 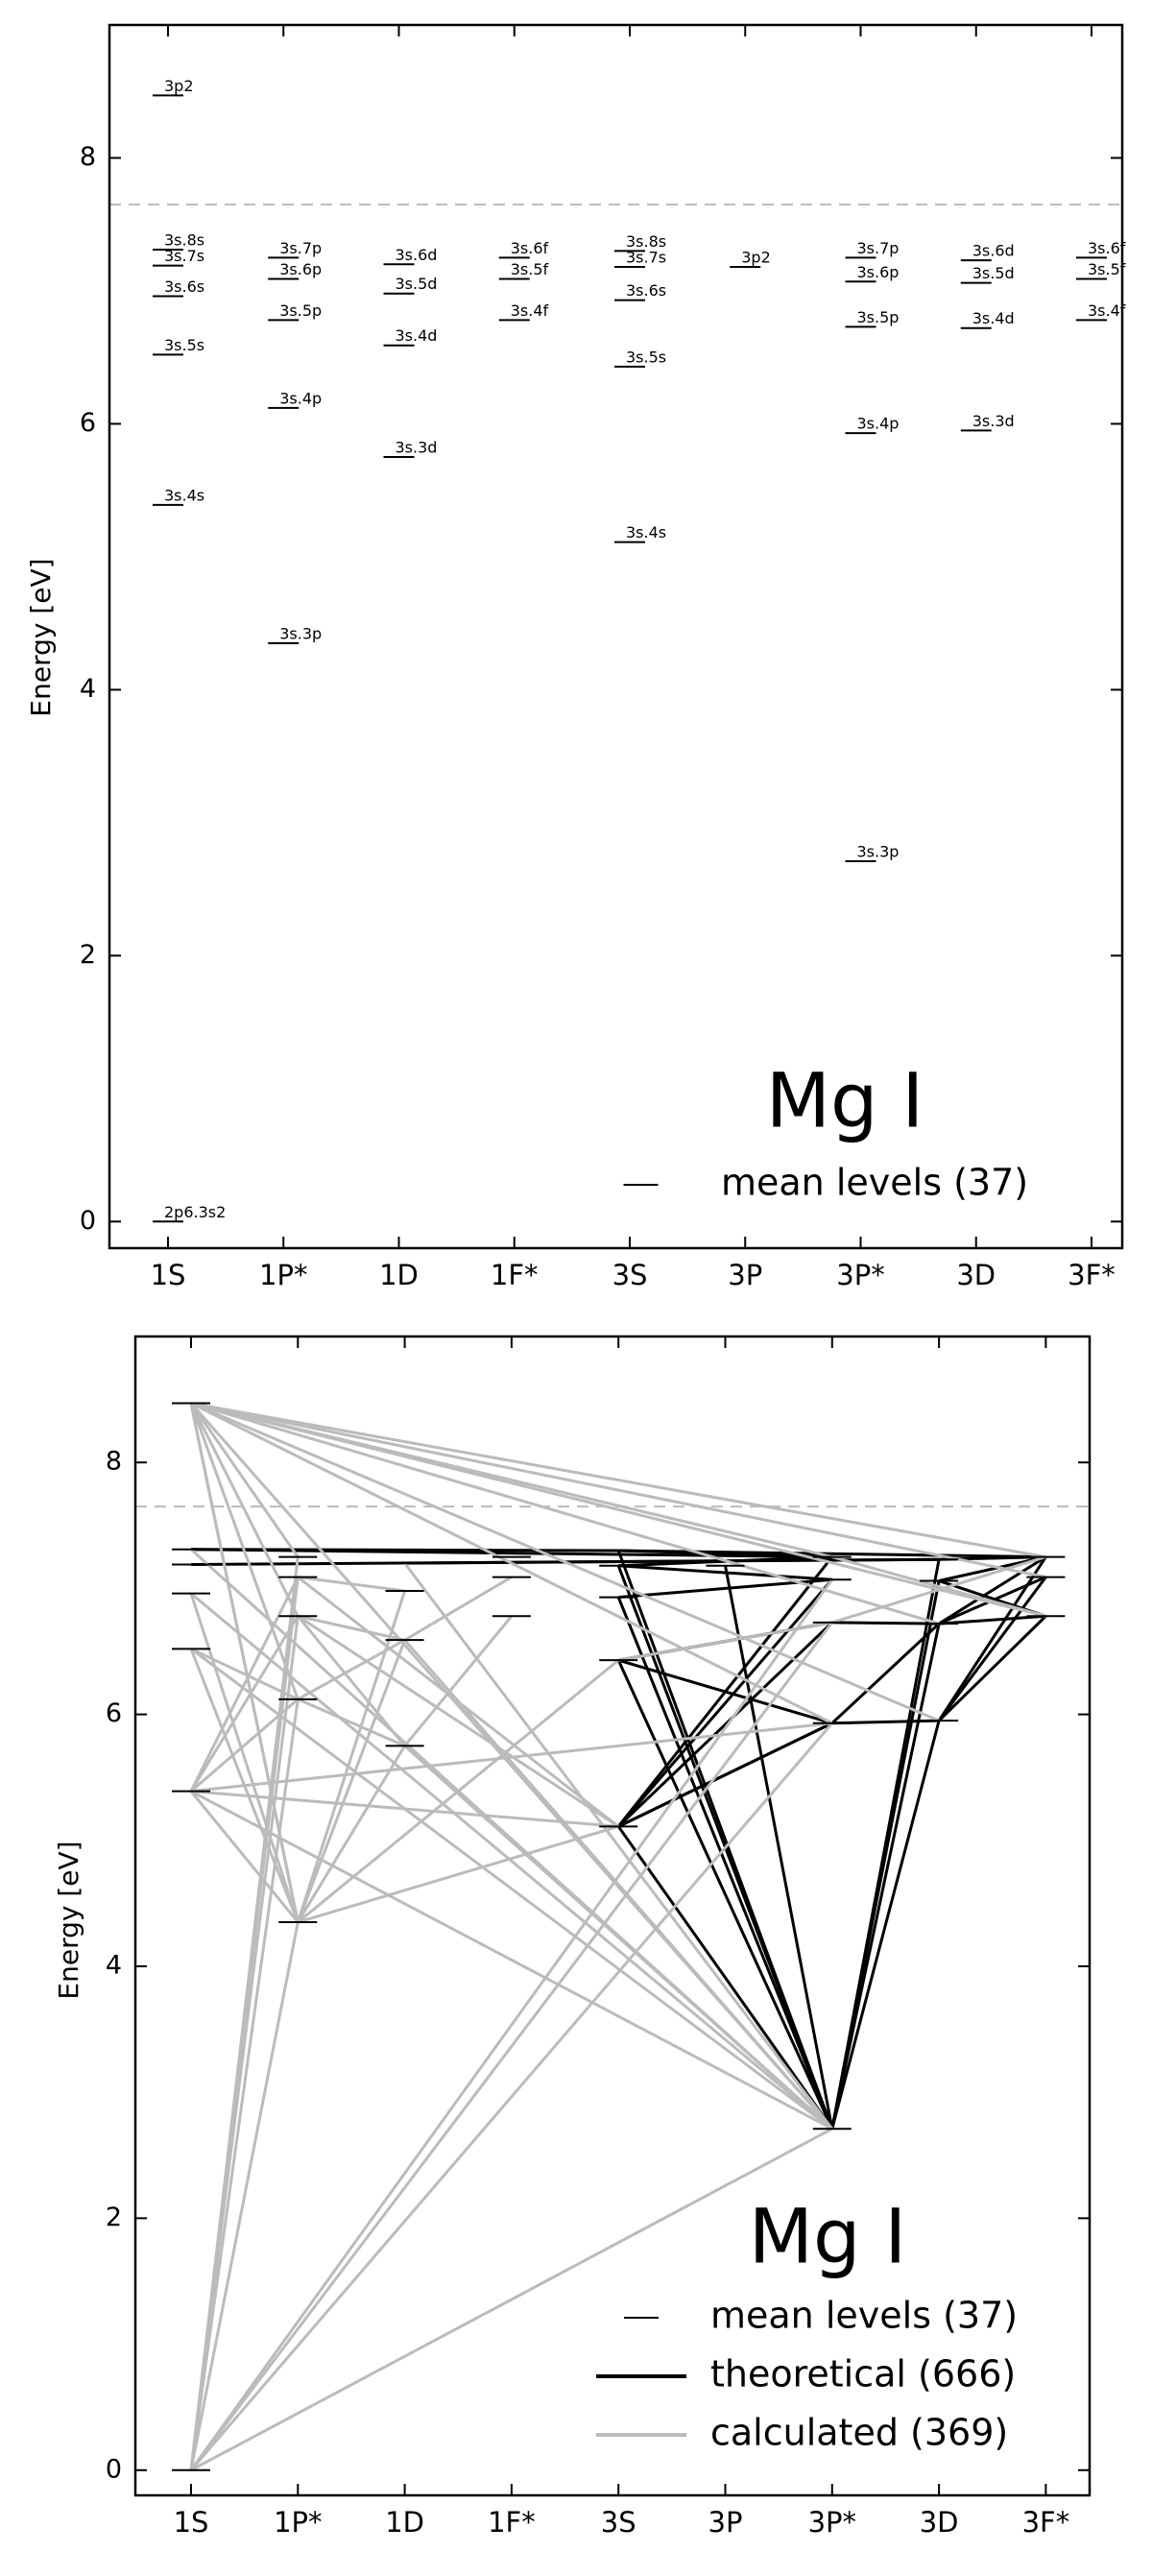 What do you see at coordinates (404, 2522) in the screenshot?
I see `x-tick-label: 1D` at bounding box center [404, 2522].